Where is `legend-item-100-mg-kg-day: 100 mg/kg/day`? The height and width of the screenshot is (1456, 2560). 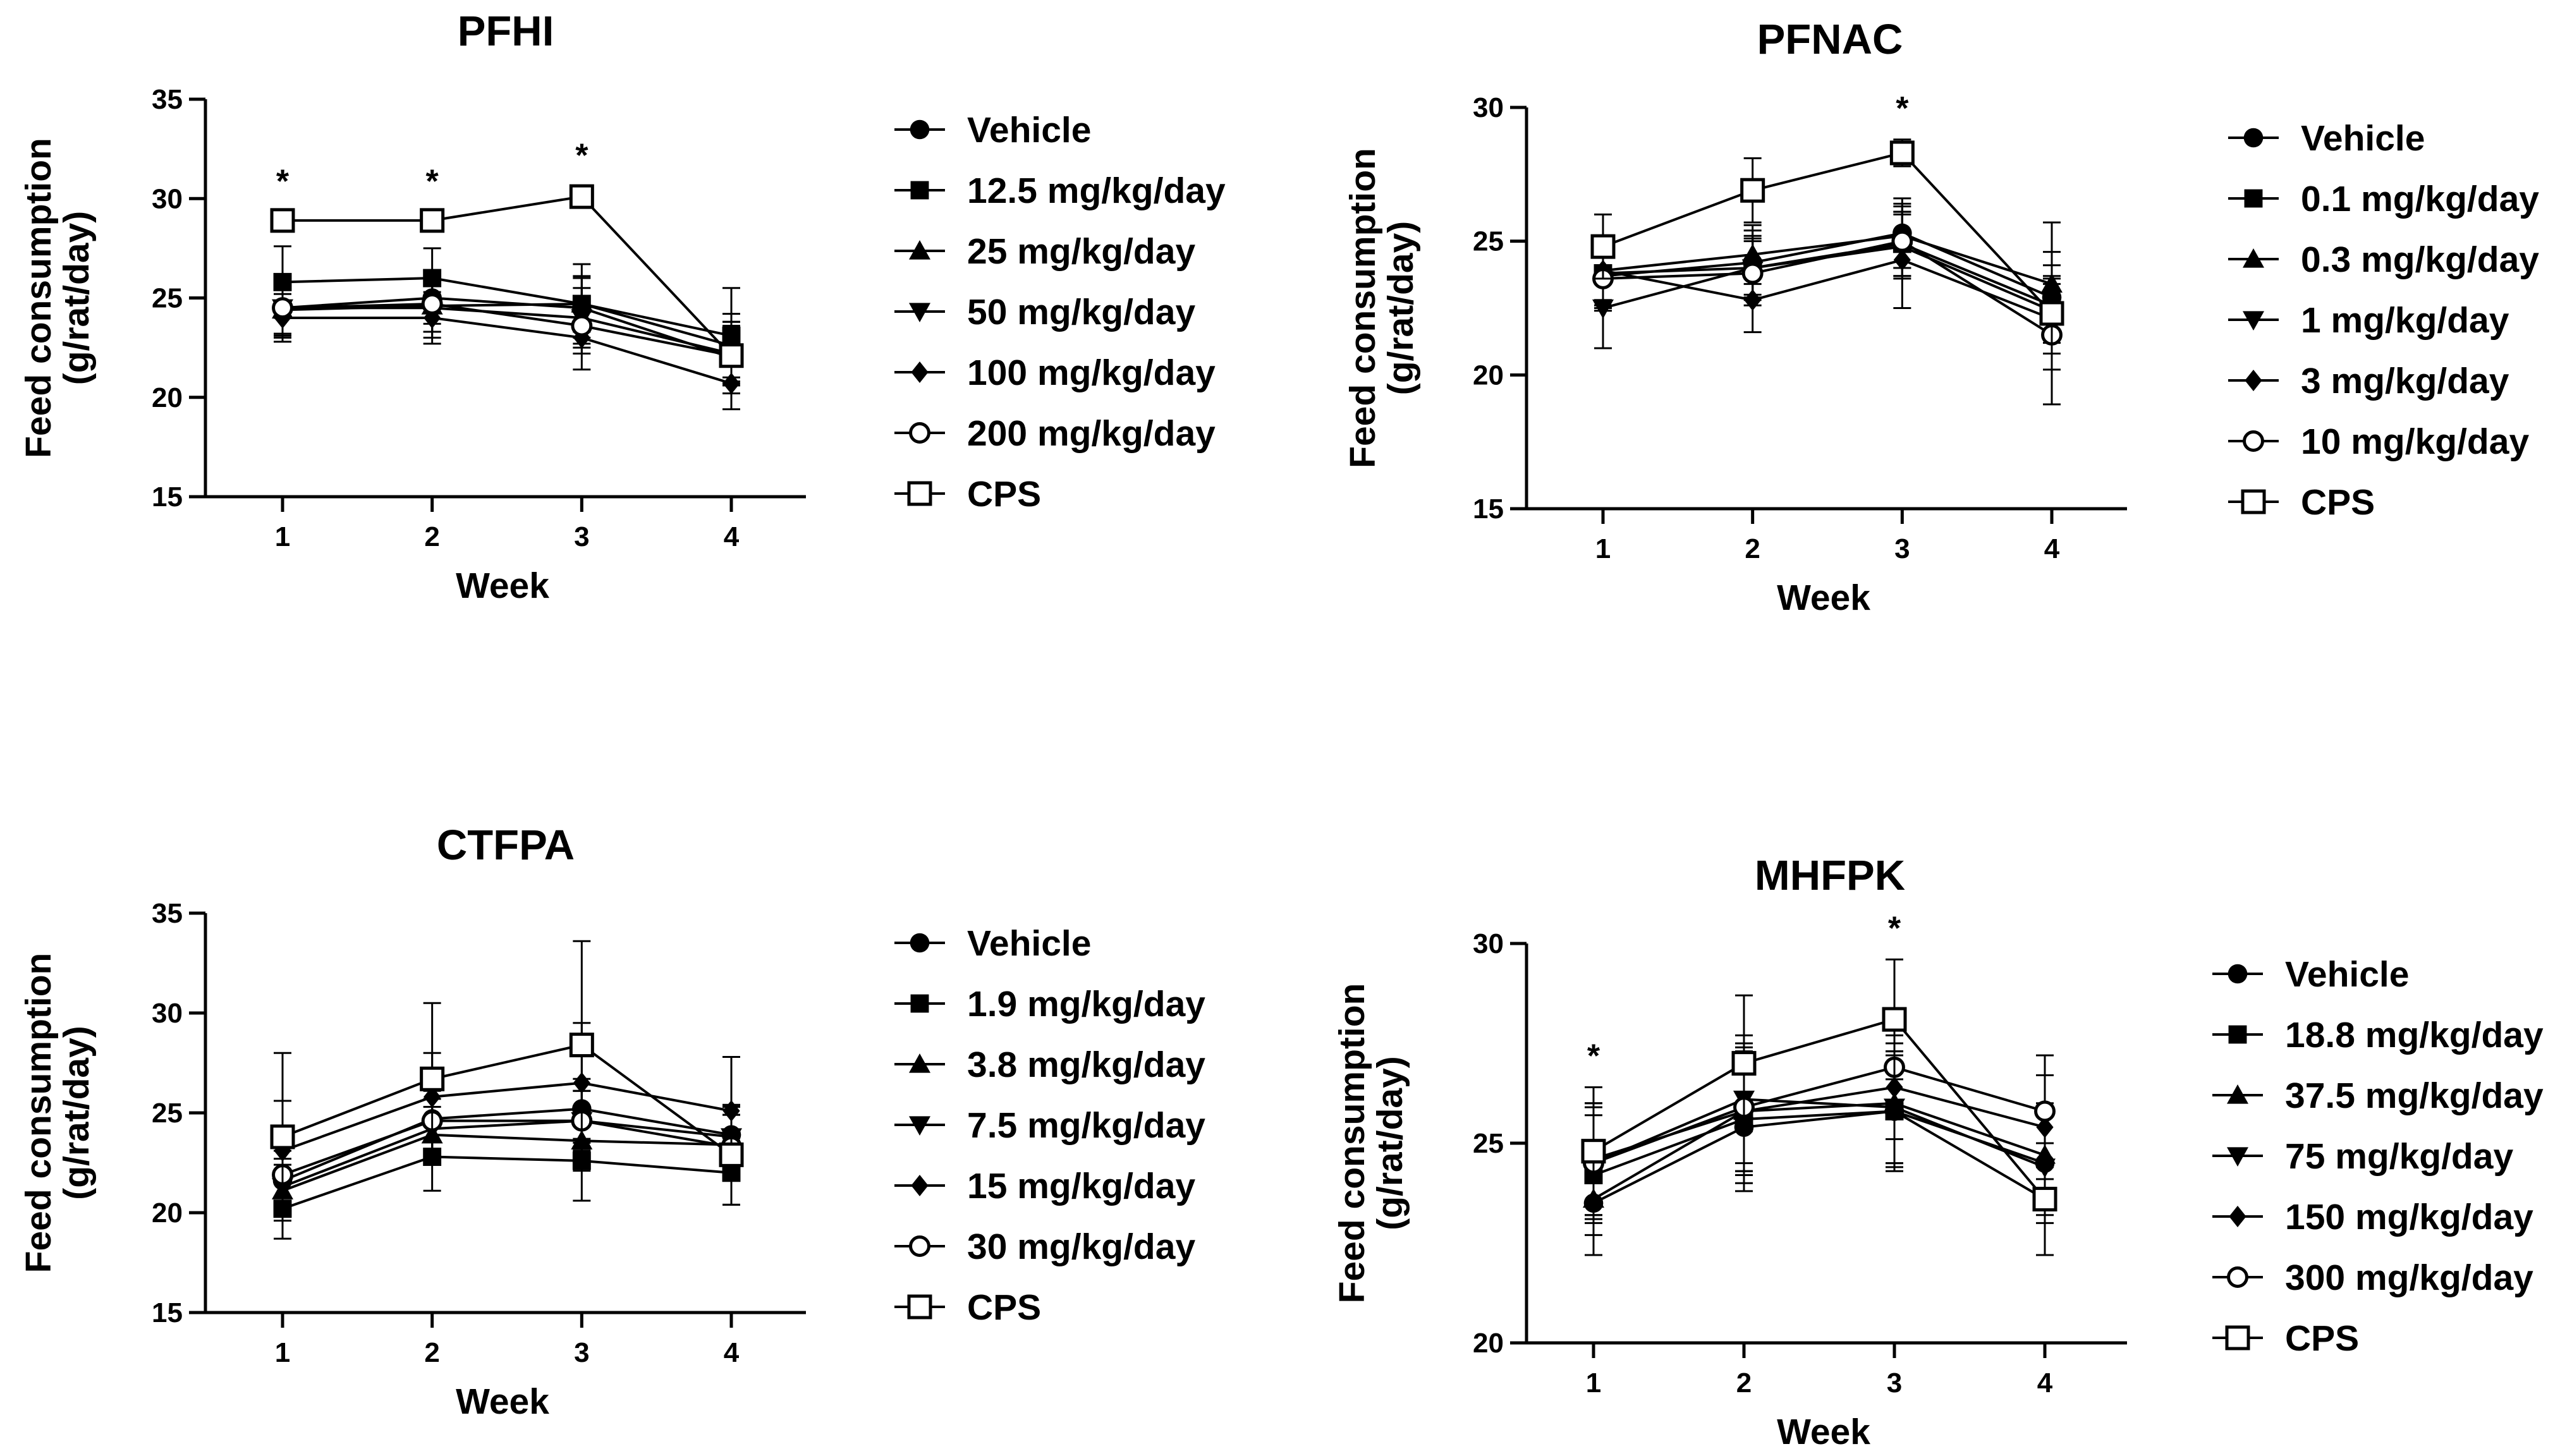 legend-item-100-mg-kg-day: 100 mg/kg/day is located at coordinates (1055, 373).